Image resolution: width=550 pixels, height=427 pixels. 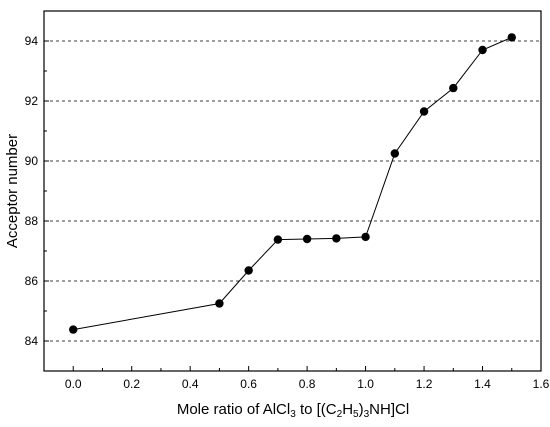 What do you see at coordinates (32, 221) in the screenshot?
I see `y-tick-label: 88` at bounding box center [32, 221].